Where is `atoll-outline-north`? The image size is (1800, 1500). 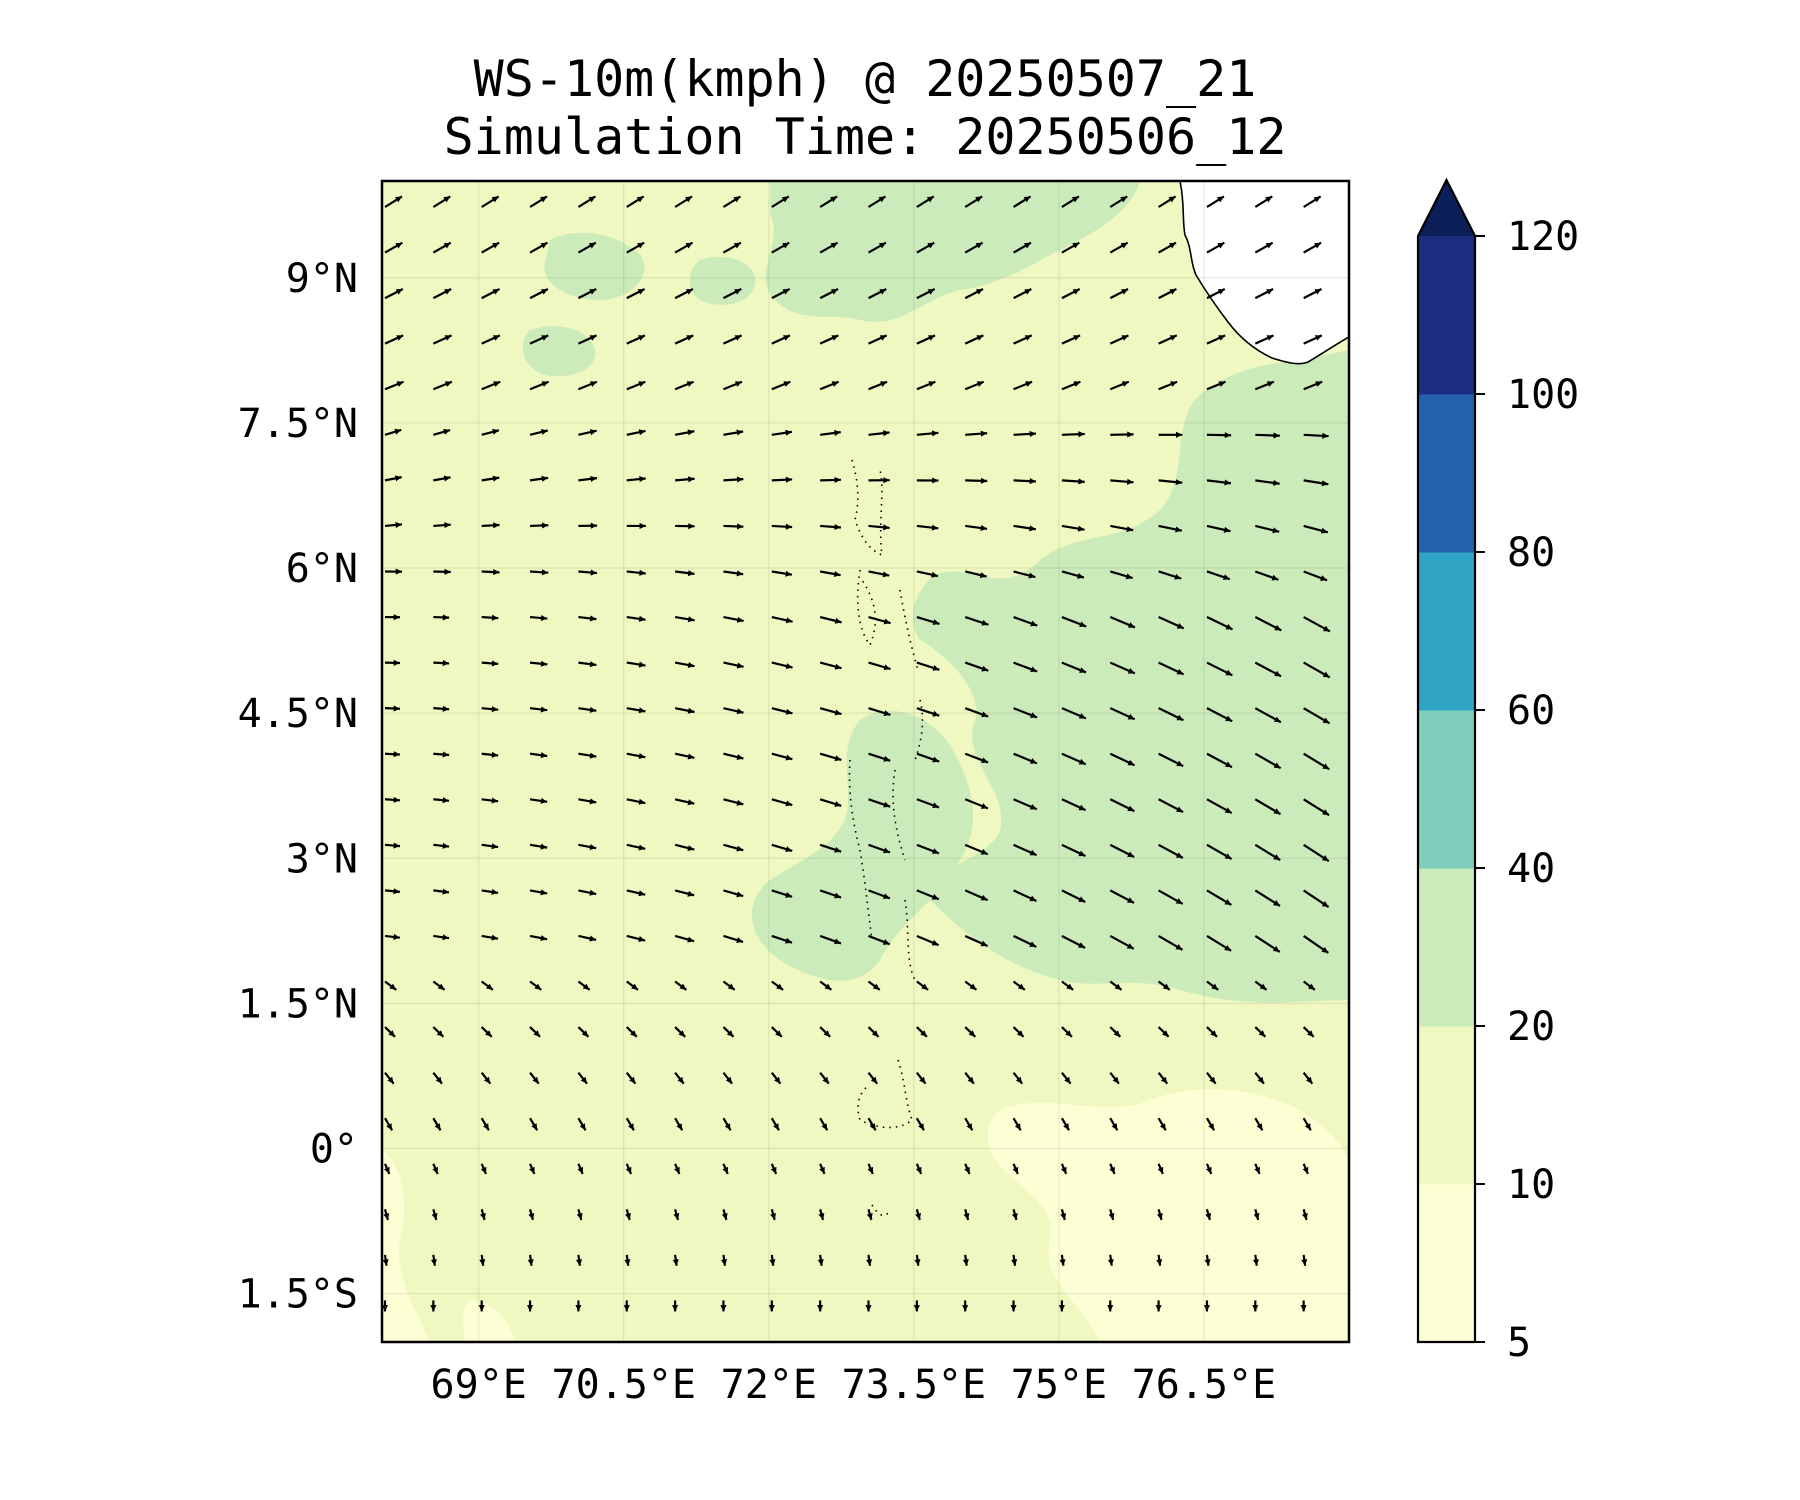 atoll-outline-north is located at coordinates (867, 508).